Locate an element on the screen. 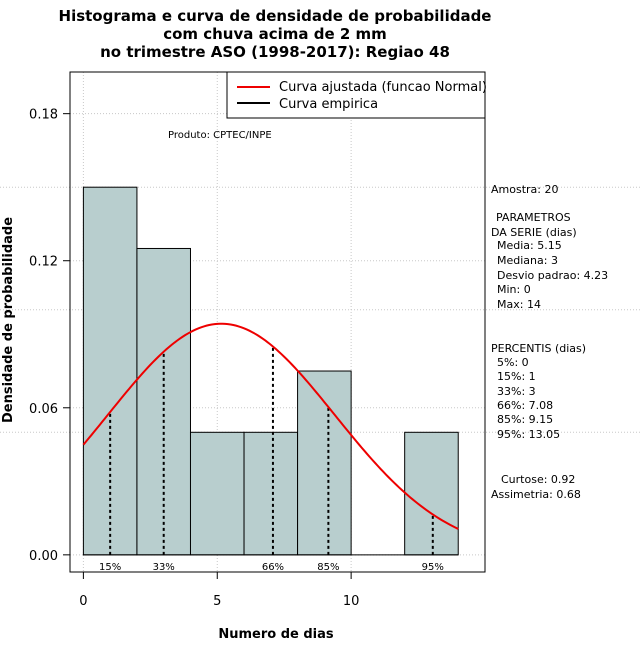 This screenshot has width=640, height=660. stat-p33: 33%: 3 is located at coordinates (516, 391).